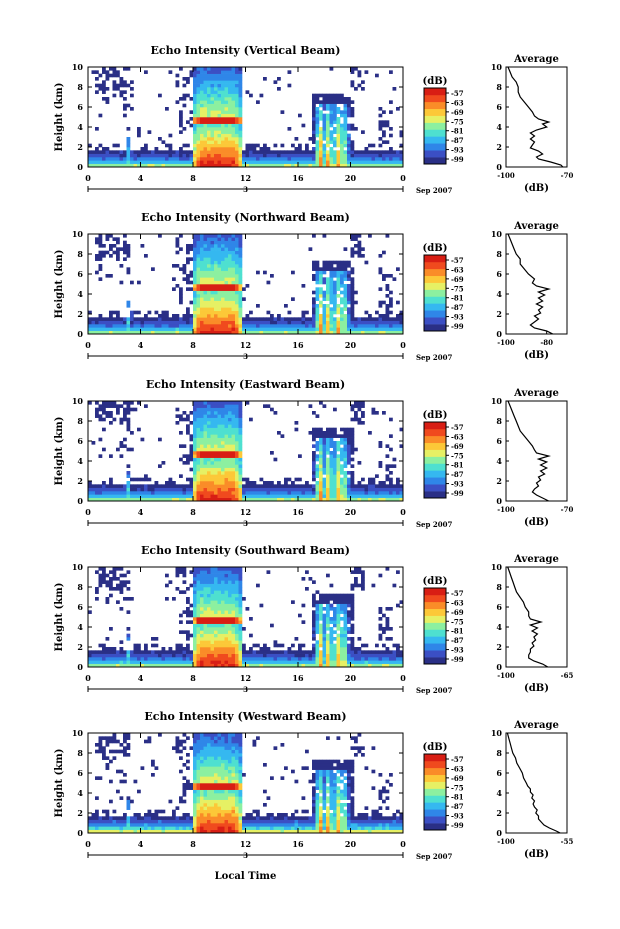 The height and width of the screenshot is (929, 620). Describe the element at coordinates (567, 509) in the screenshot. I see `avg-x-tick-label: -70` at that location.